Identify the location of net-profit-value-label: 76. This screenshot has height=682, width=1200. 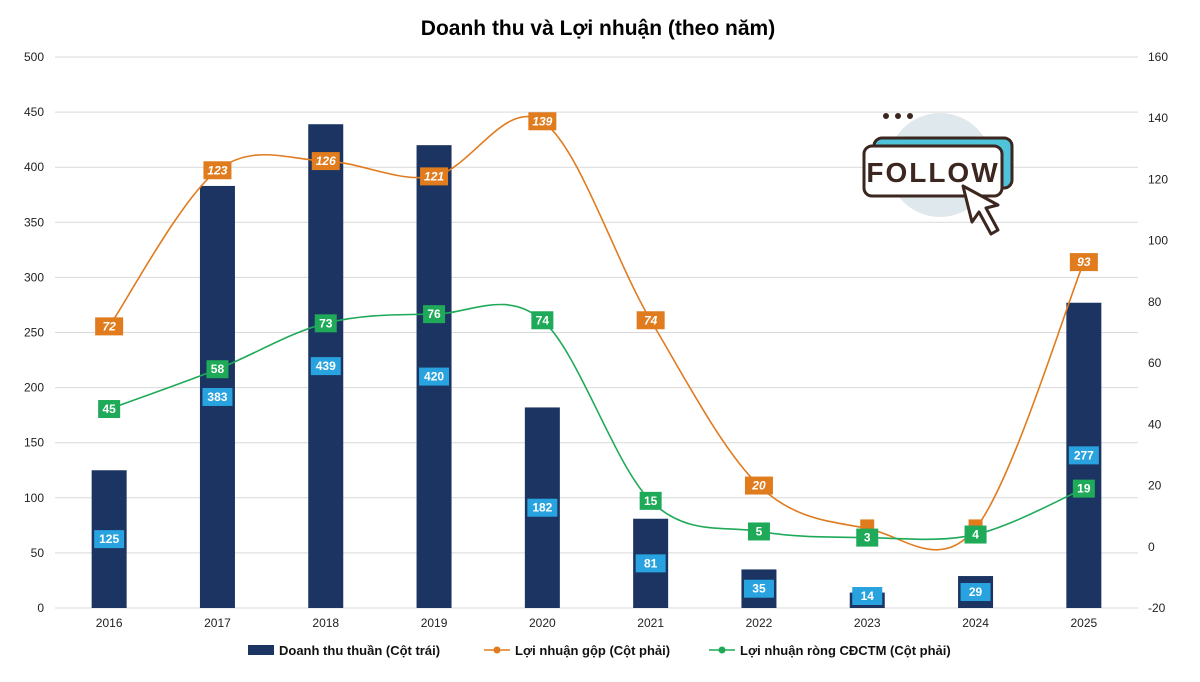
(434, 314).